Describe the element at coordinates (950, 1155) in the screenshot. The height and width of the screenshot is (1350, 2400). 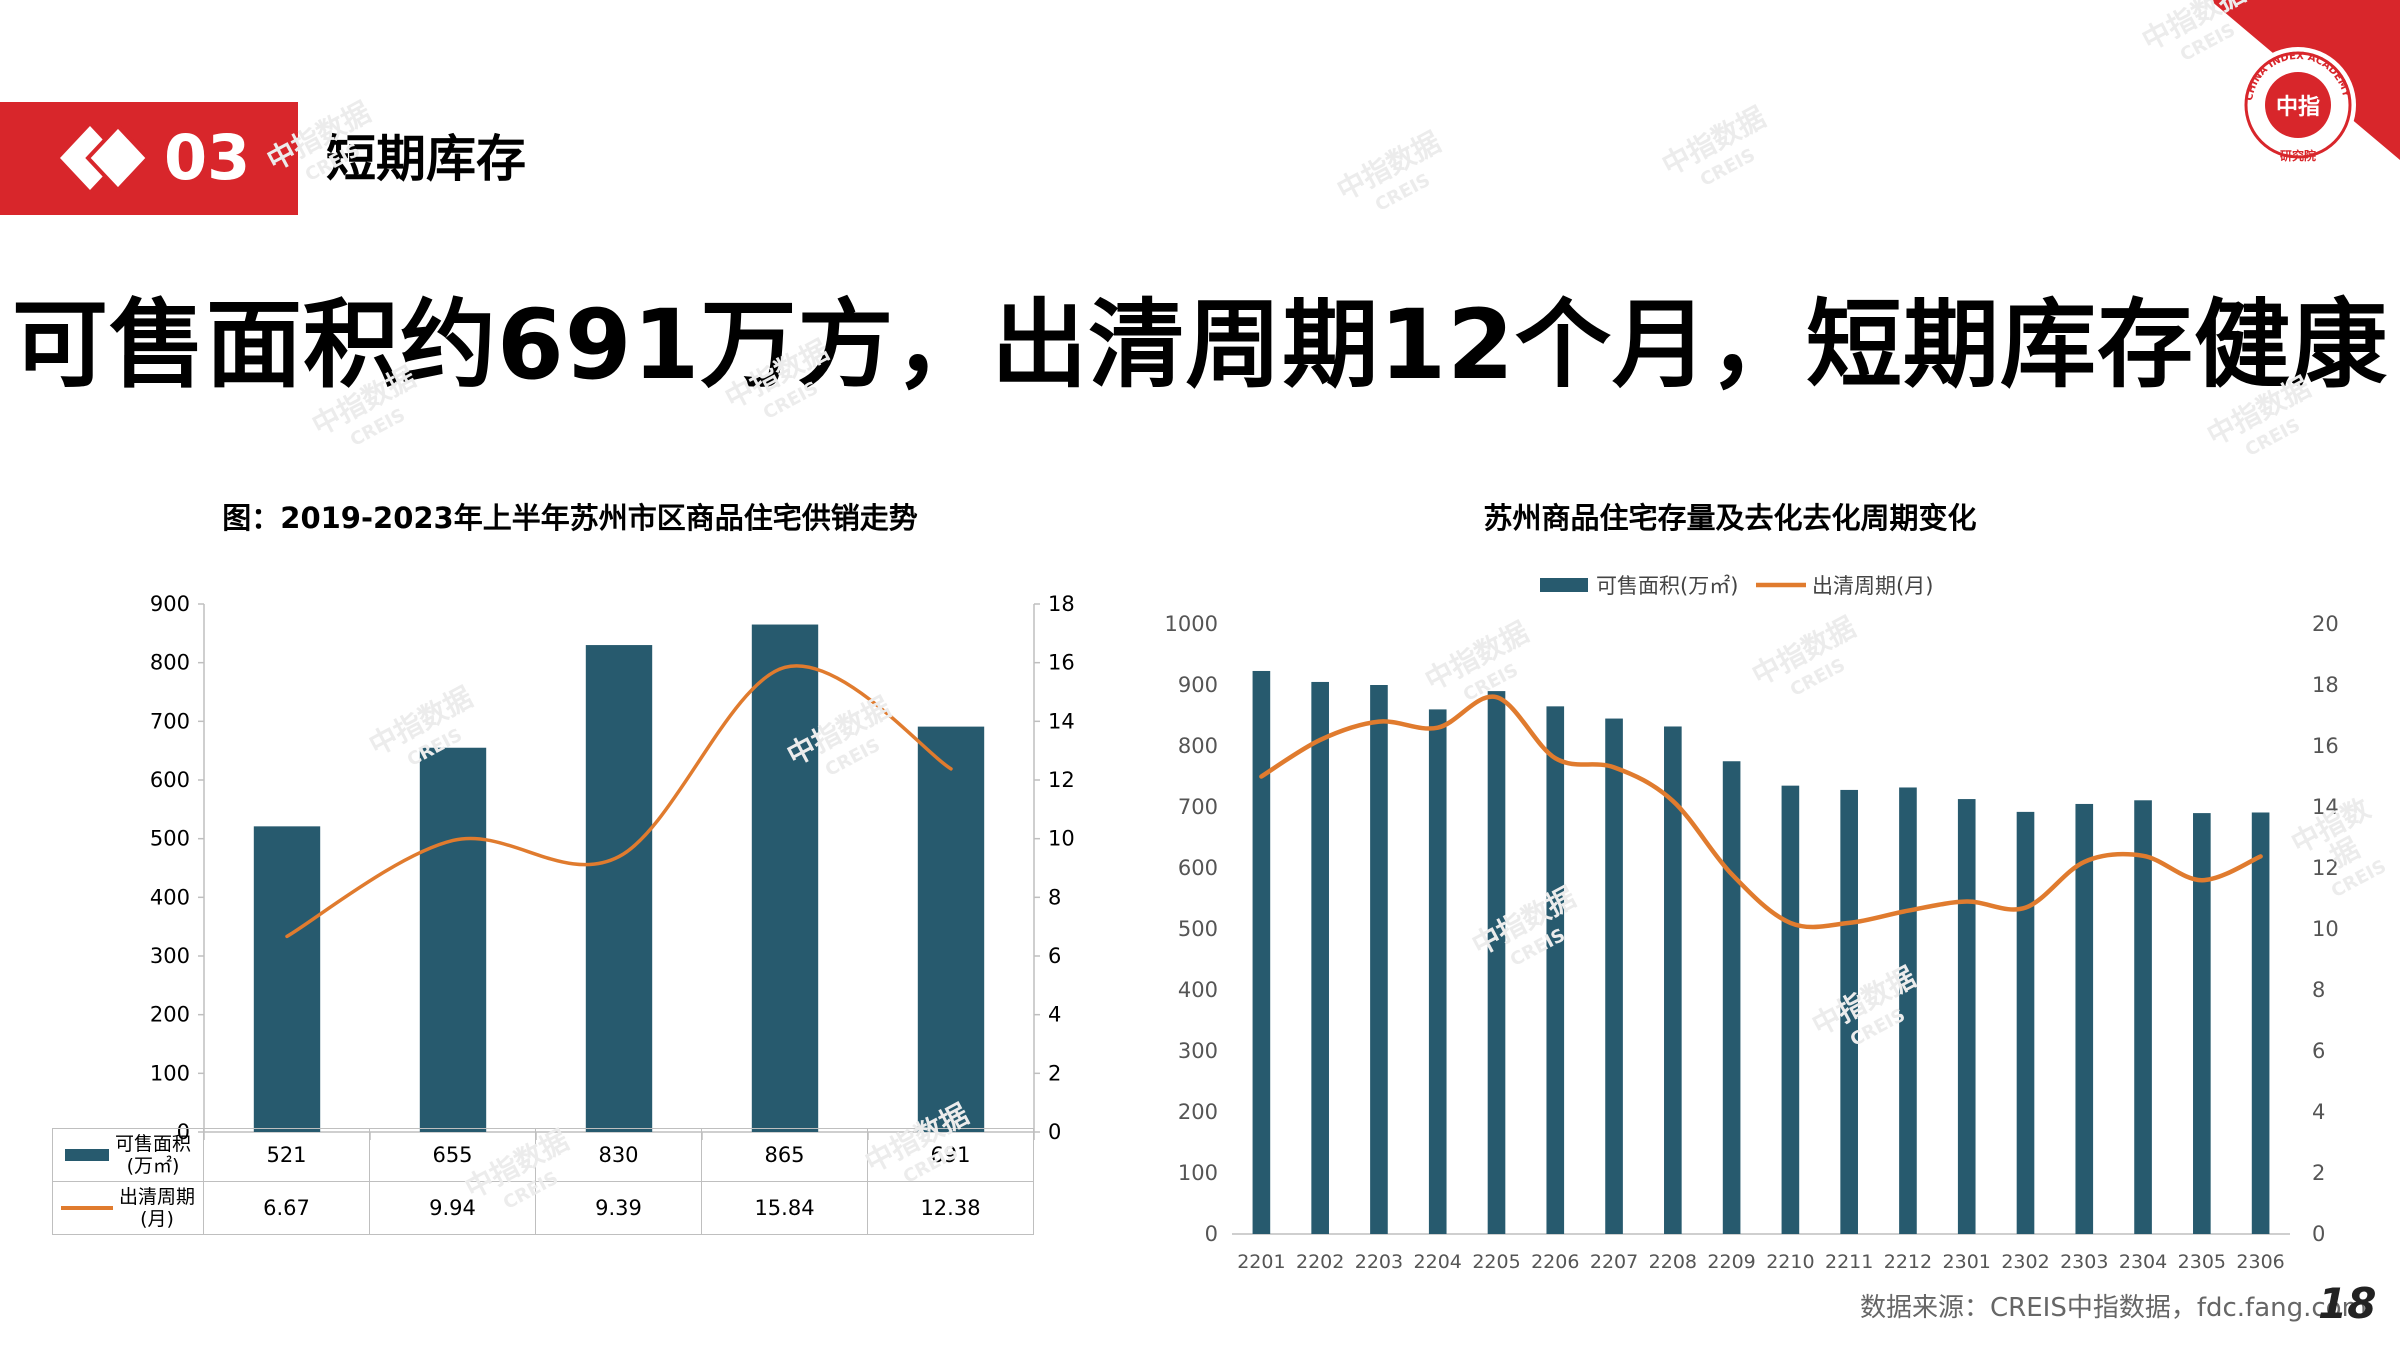
I see `table-cell: 691` at that location.